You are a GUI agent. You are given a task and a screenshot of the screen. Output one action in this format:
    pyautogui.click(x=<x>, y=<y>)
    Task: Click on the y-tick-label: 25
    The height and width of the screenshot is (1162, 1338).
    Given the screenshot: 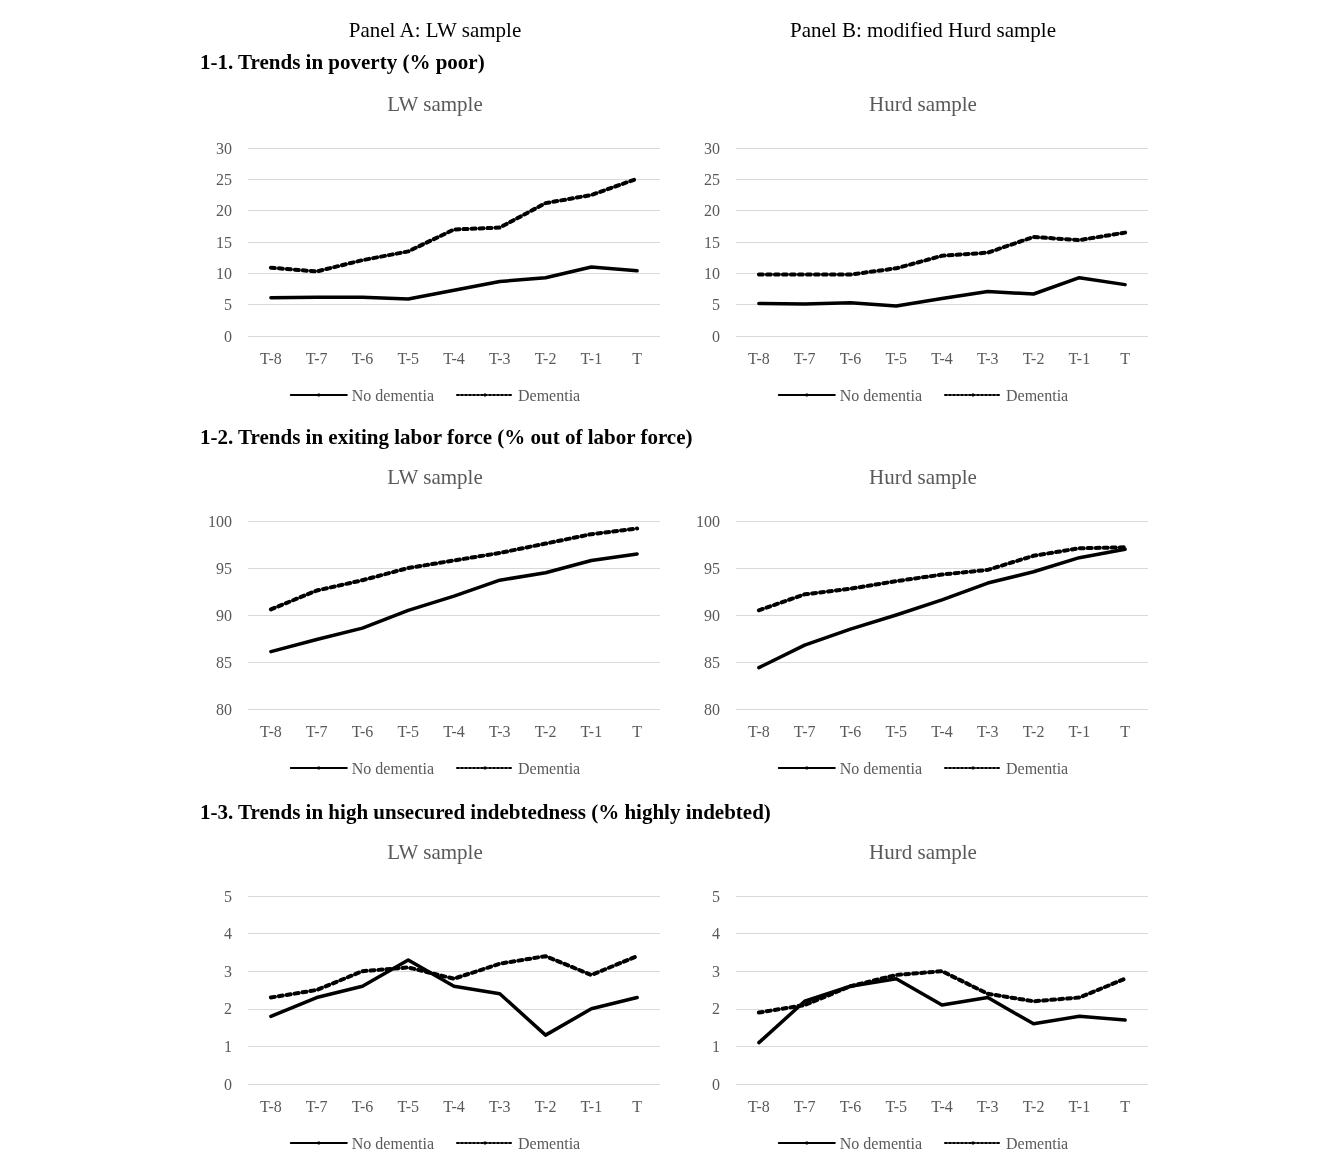 What is the action you would take?
    pyautogui.click(x=712, y=179)
    